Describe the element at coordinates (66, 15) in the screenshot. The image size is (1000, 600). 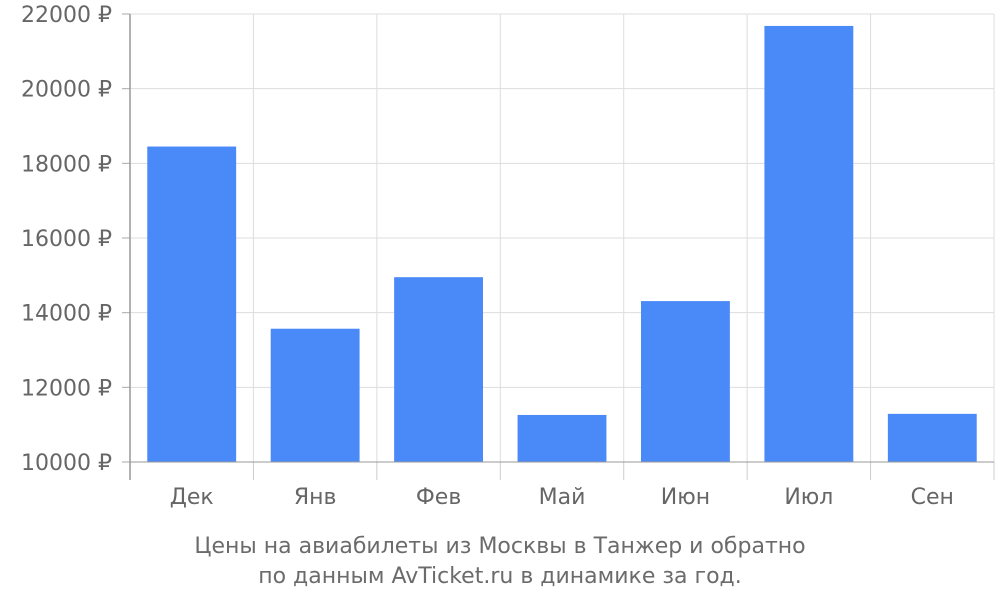
I see `y-tick-label: 22000 ₽` at that location.